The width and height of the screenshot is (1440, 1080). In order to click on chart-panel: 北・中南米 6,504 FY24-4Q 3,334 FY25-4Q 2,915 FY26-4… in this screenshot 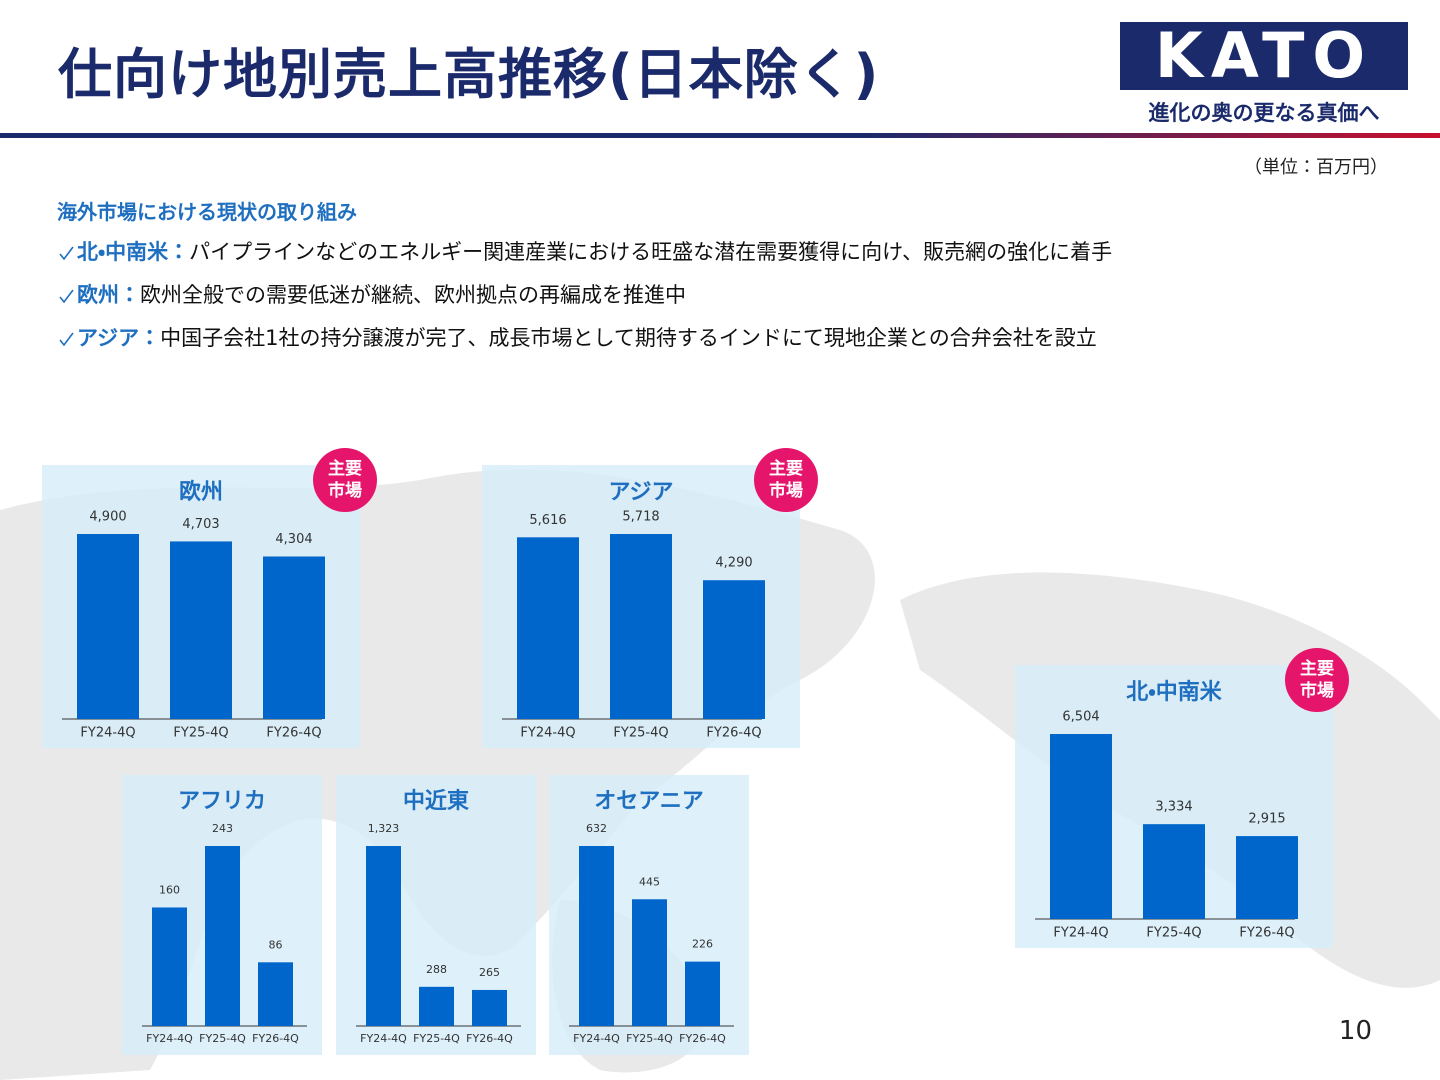, I will do `click(1182, 798)`.